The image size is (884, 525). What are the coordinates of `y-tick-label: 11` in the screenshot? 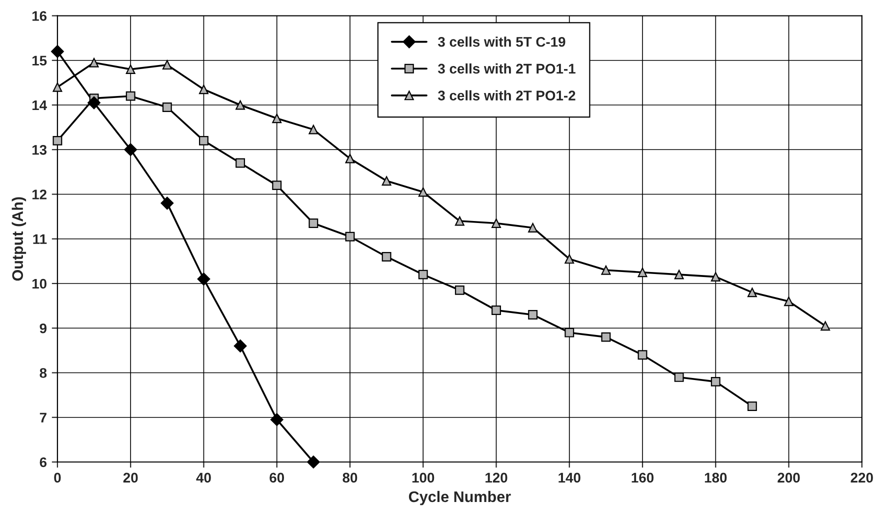 It's located at (40, 239).